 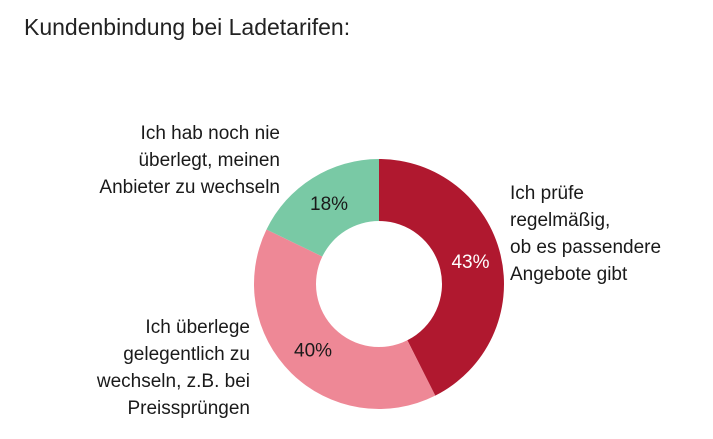 What do you see at coordinates (187, 27) in the screenshot?
I see `chart-title: Kundenbindung bei Ladetarifen:` at bounding box center [187, 27].